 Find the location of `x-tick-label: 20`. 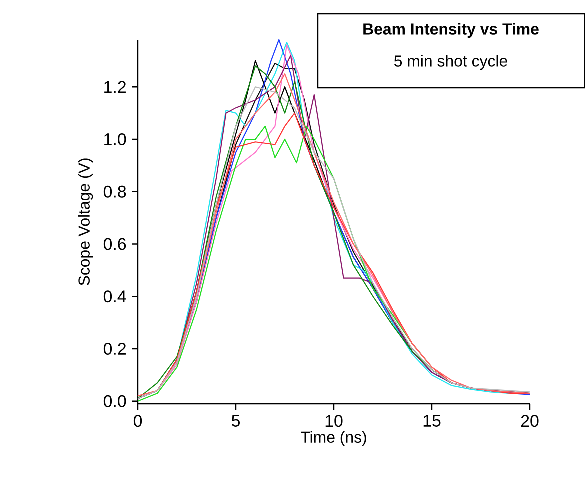

x-tick-label: 20 is located at coordinates (530, 421).